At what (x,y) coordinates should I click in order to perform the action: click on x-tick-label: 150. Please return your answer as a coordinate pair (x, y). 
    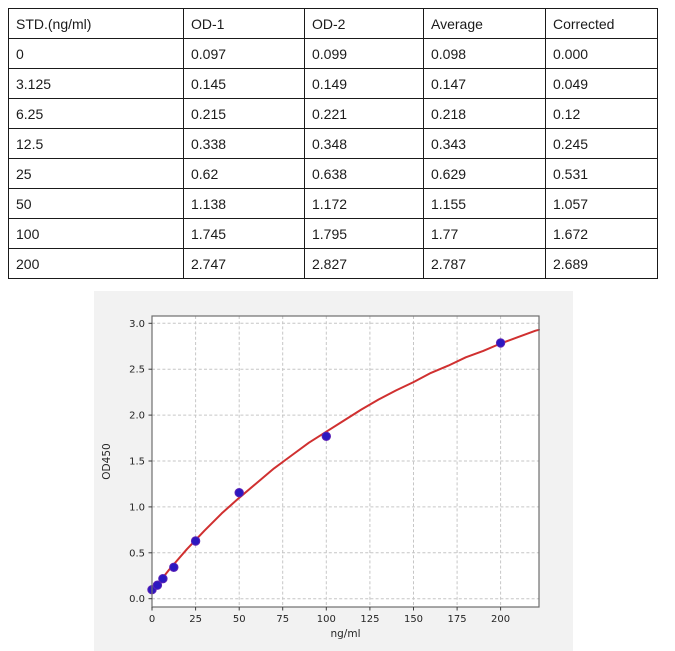
    Looking at the image, I should click on (413, 619).